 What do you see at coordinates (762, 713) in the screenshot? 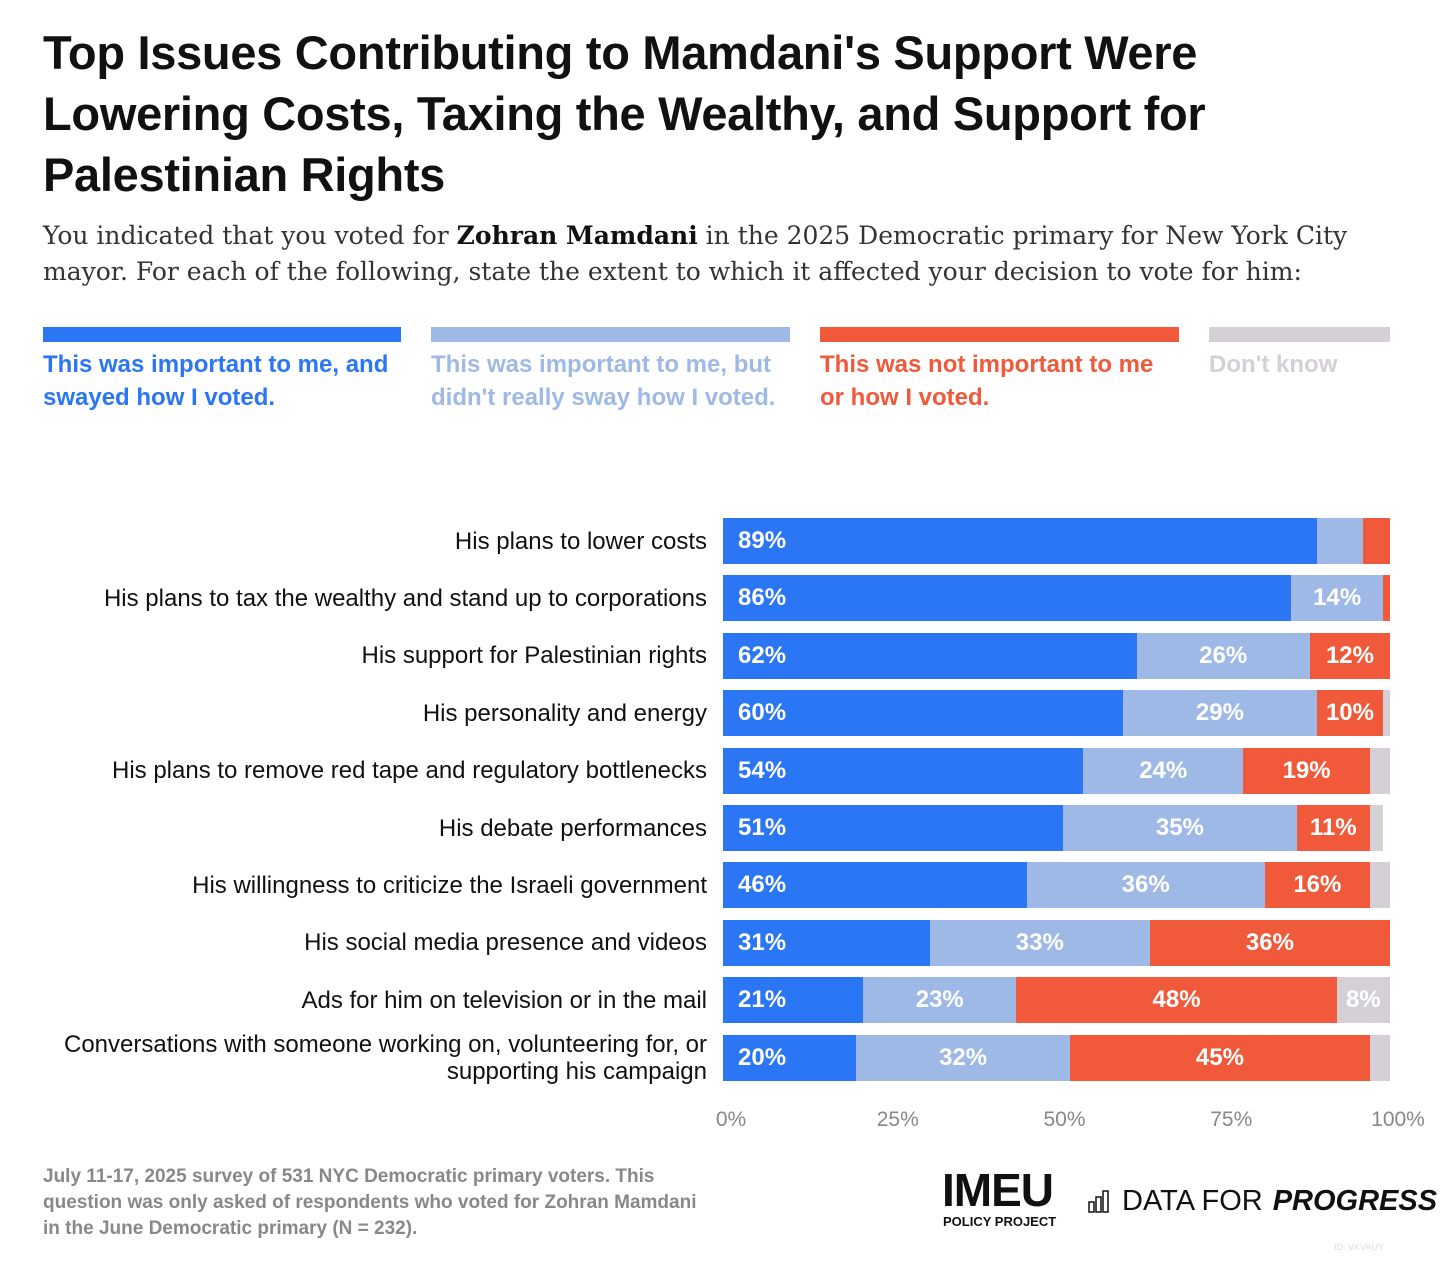
I see `data-label: 60%` at bounding box center [762, 713].